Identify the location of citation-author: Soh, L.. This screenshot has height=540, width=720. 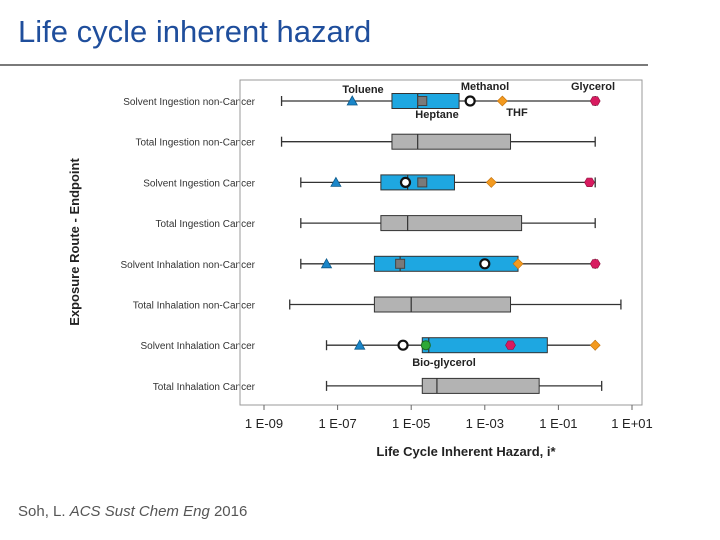
(42, 511).